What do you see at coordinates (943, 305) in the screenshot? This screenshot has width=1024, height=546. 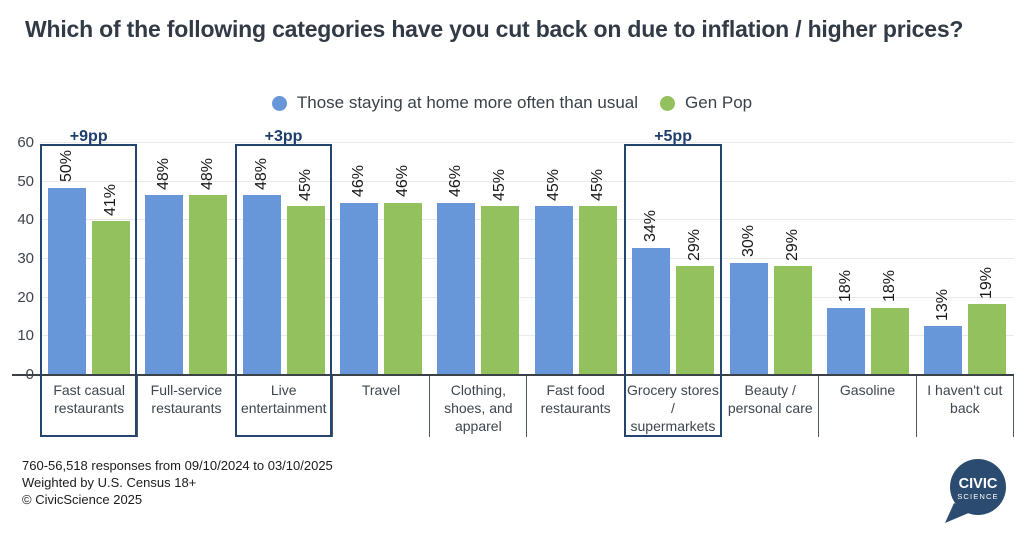 I see `bar-value-label: 13%` at bounding box center [943, 305].